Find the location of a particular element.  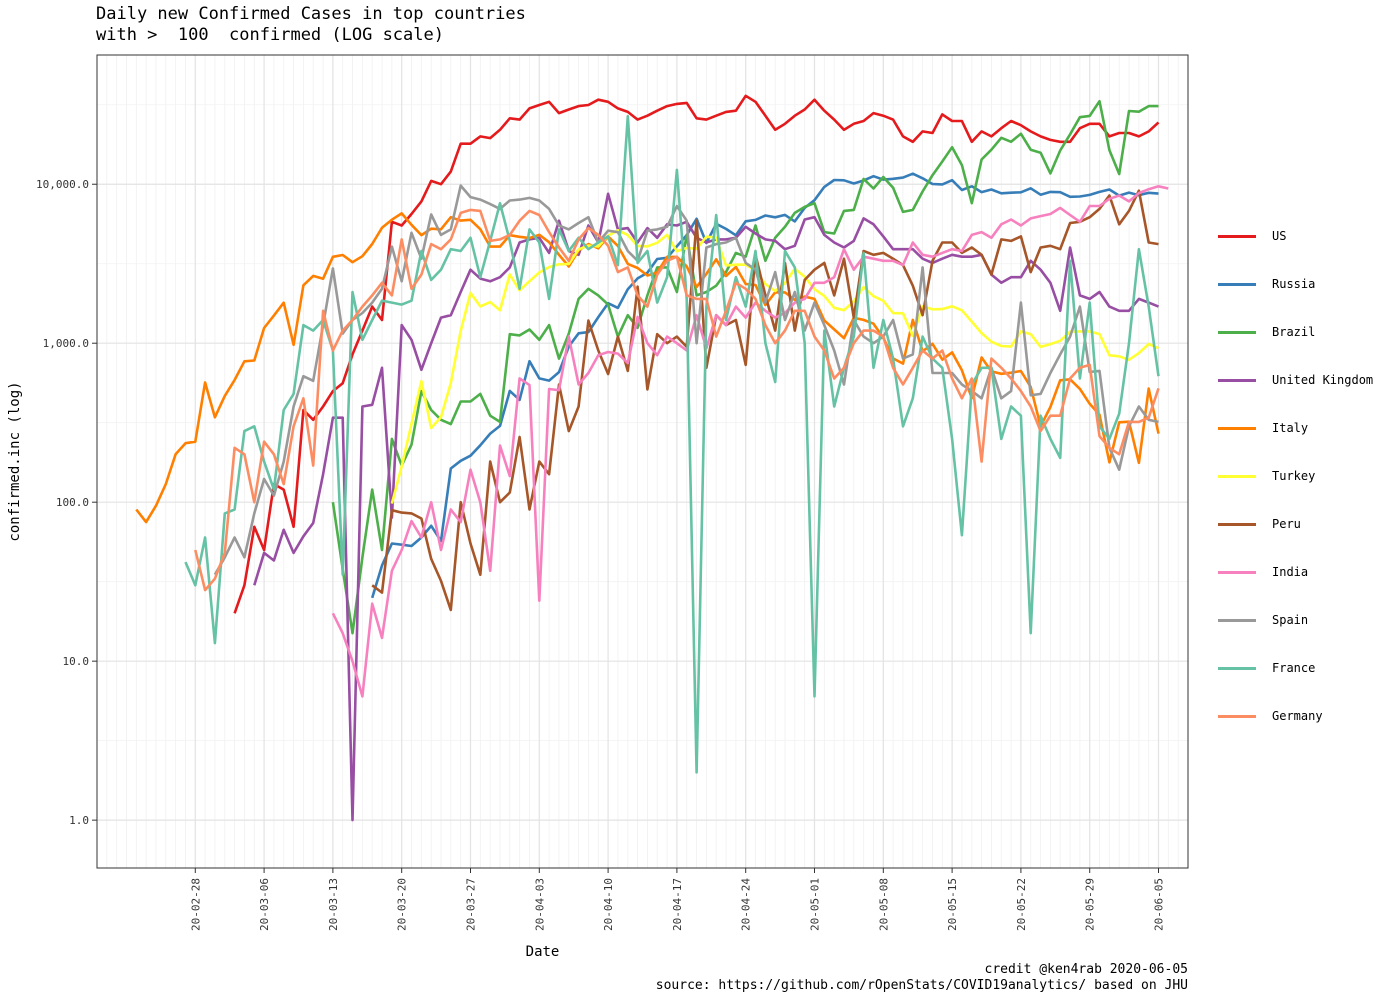

legend-item: Russia is located at coordinates (1308, 284).